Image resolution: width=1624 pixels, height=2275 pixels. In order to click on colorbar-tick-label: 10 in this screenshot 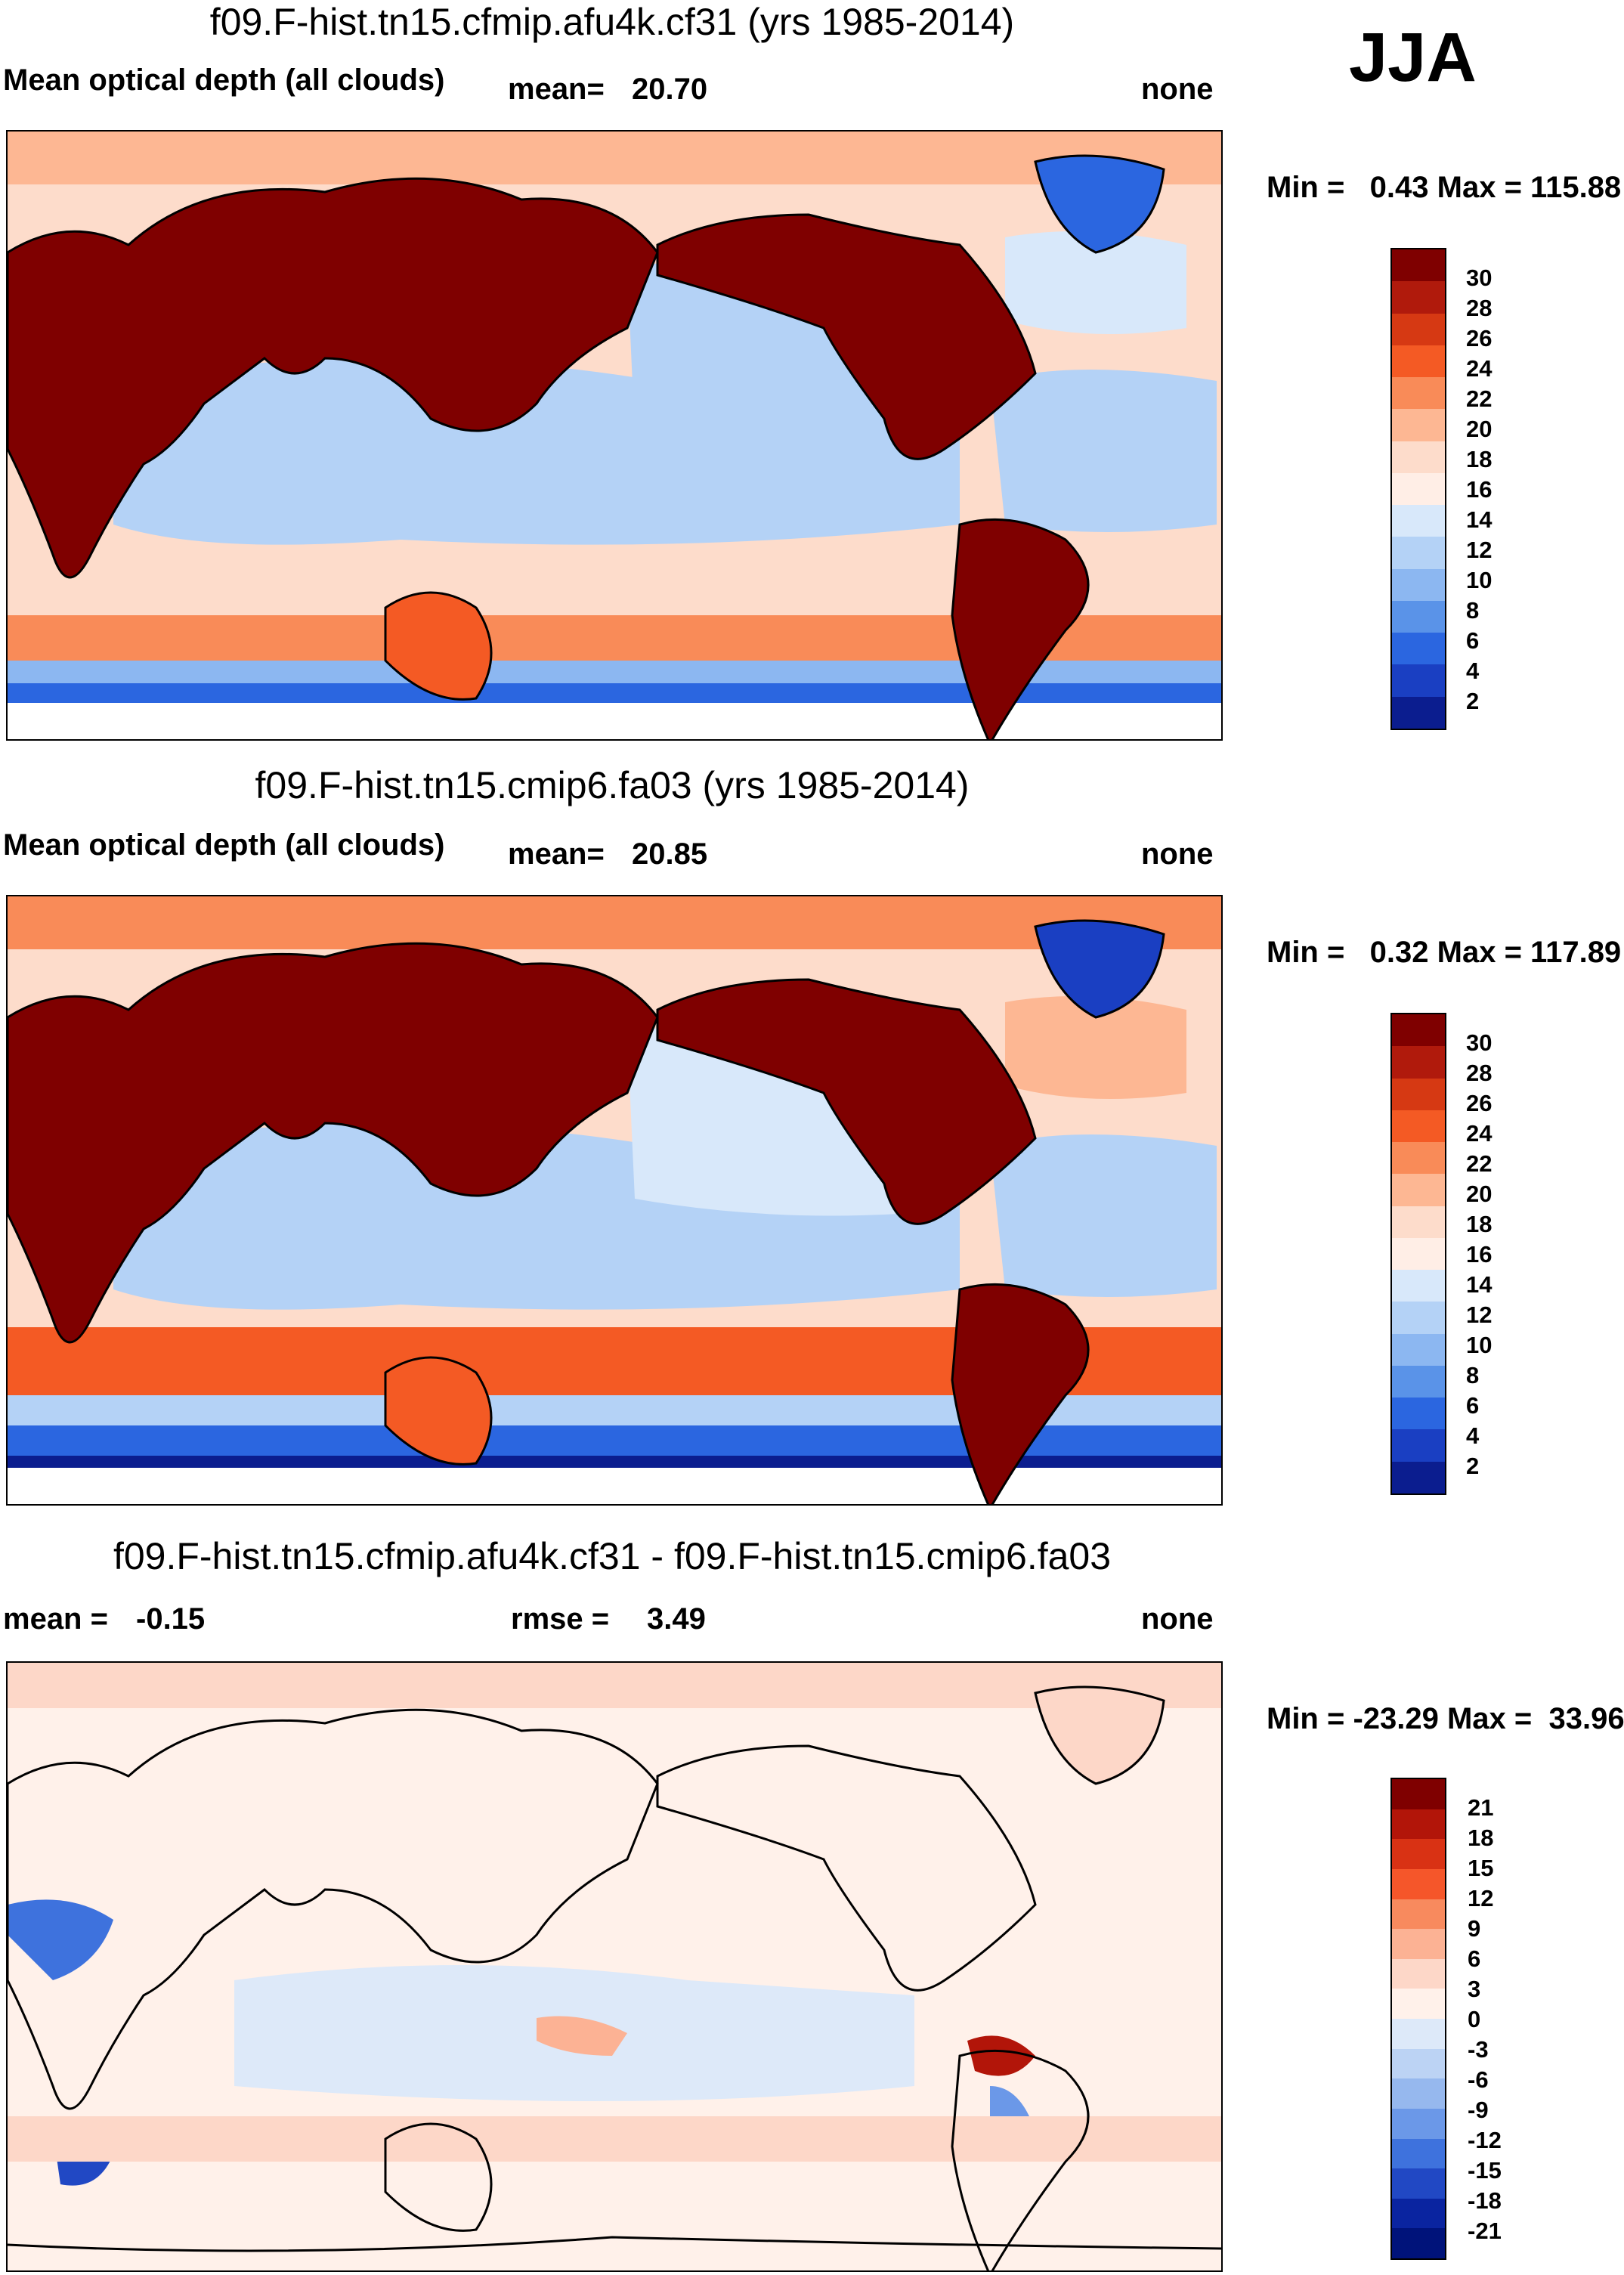, I will do `click(1479, 1345)`.